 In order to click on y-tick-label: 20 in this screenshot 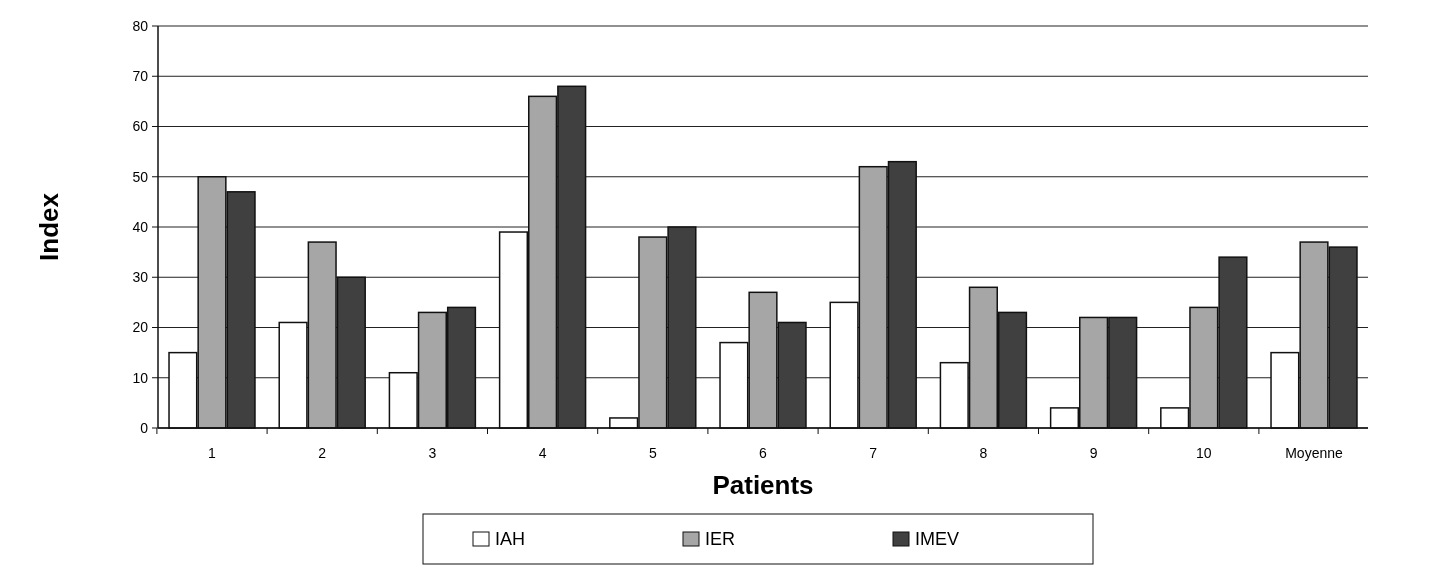, I will do `click(140, 327)`.